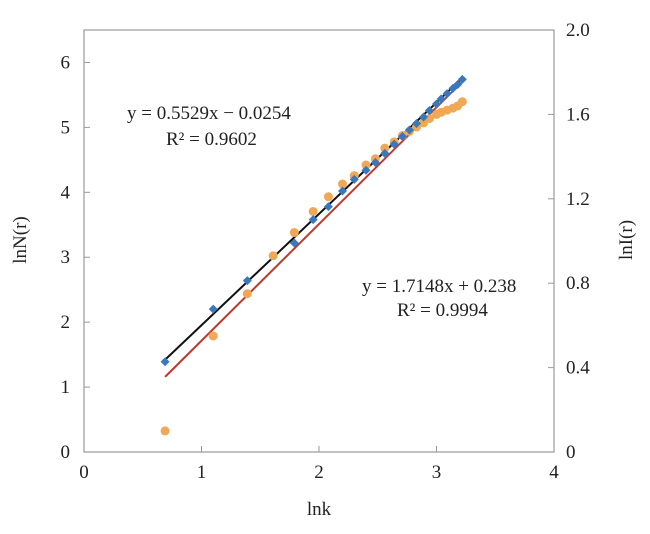  Describe the element at coordinates (211, 139) in the screenshot. I see `fit-r2-orange: R² = 0.9602` at that location.